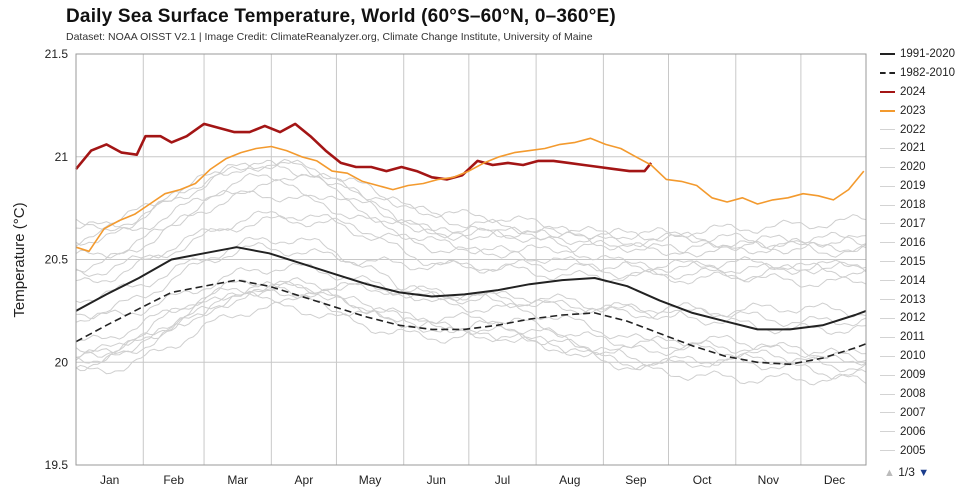  What do you see at coordinates (913, 148) in the screenshot?
I see `legend-label: 2021` at bounding box center [913, 148].